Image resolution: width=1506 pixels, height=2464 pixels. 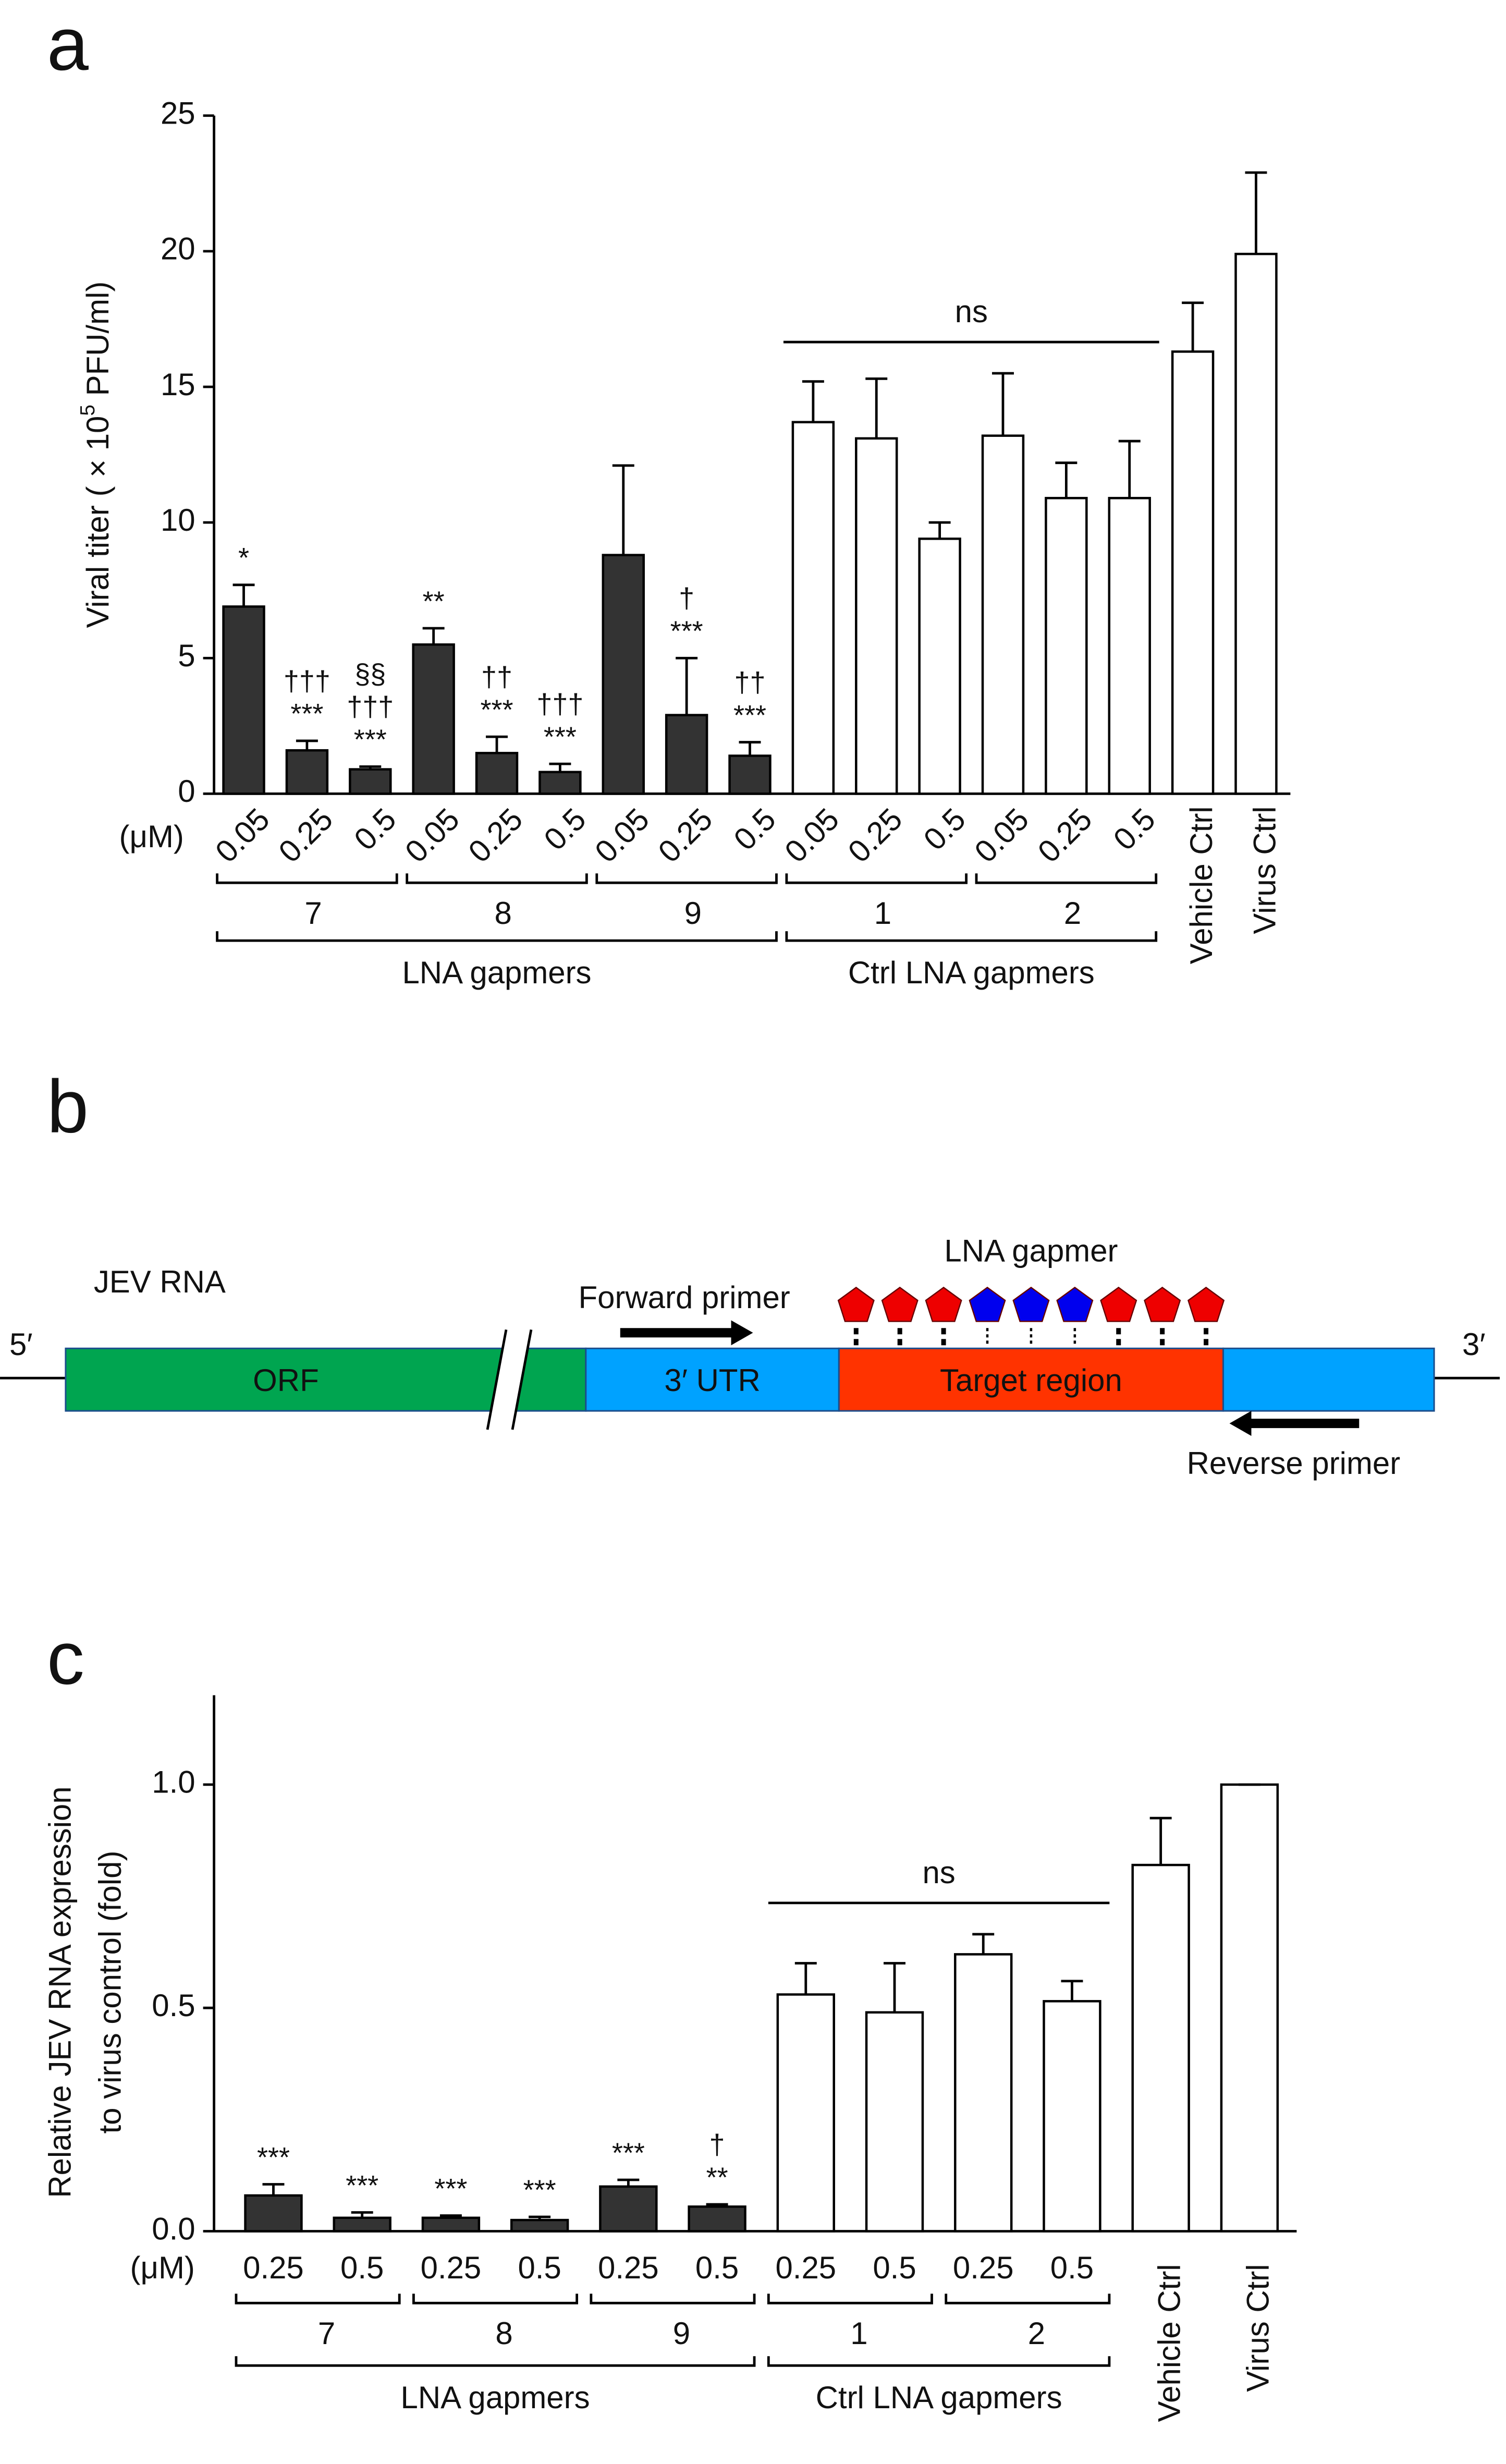 I want to click on y-tick-label: 10, so click(x=178, y=520).